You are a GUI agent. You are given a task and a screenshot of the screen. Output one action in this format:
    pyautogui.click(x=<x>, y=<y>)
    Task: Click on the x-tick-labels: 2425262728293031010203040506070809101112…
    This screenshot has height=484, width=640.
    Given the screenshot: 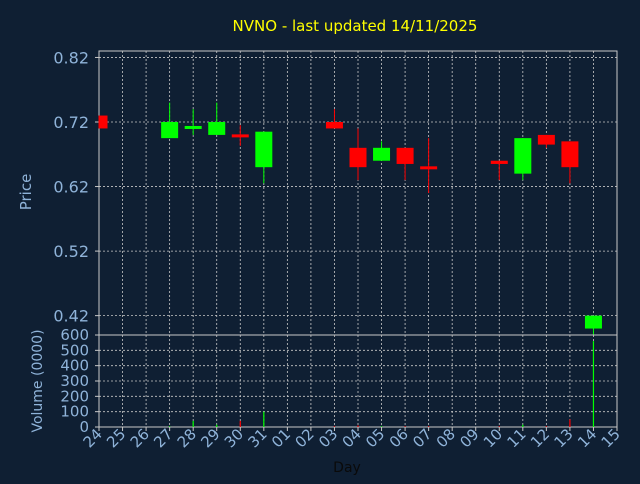 What is the action you would take?
    pyautogui.click(x=352, y=438)
    